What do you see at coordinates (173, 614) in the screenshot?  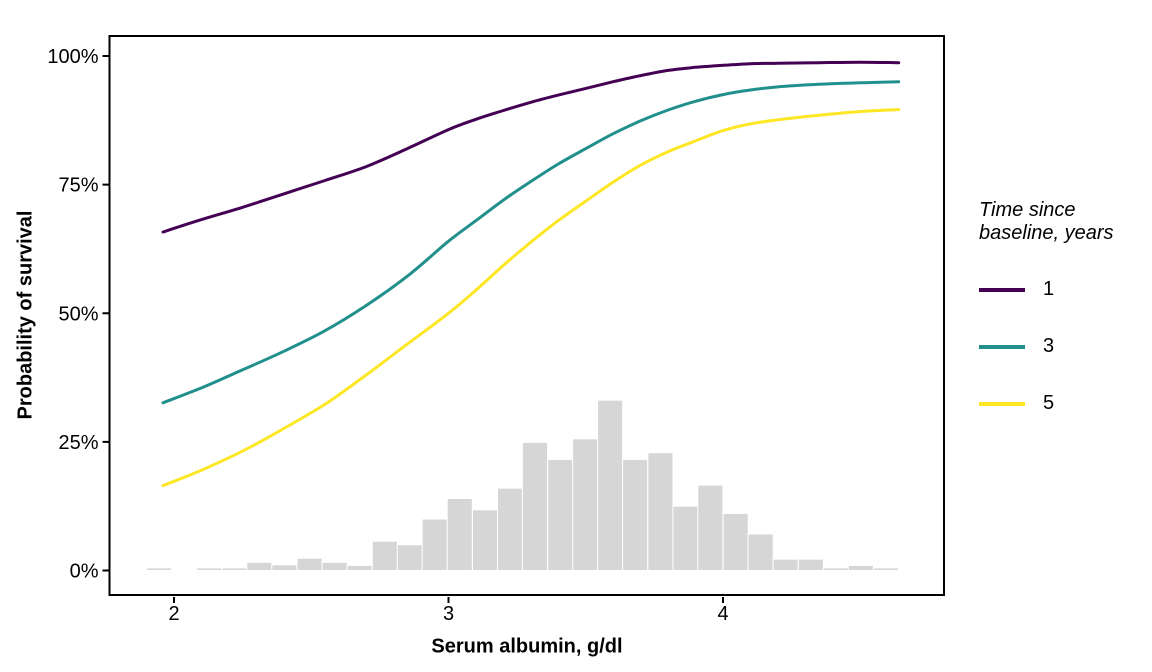 I see `x-tick-label: 2` at bounding box center [173, 614].